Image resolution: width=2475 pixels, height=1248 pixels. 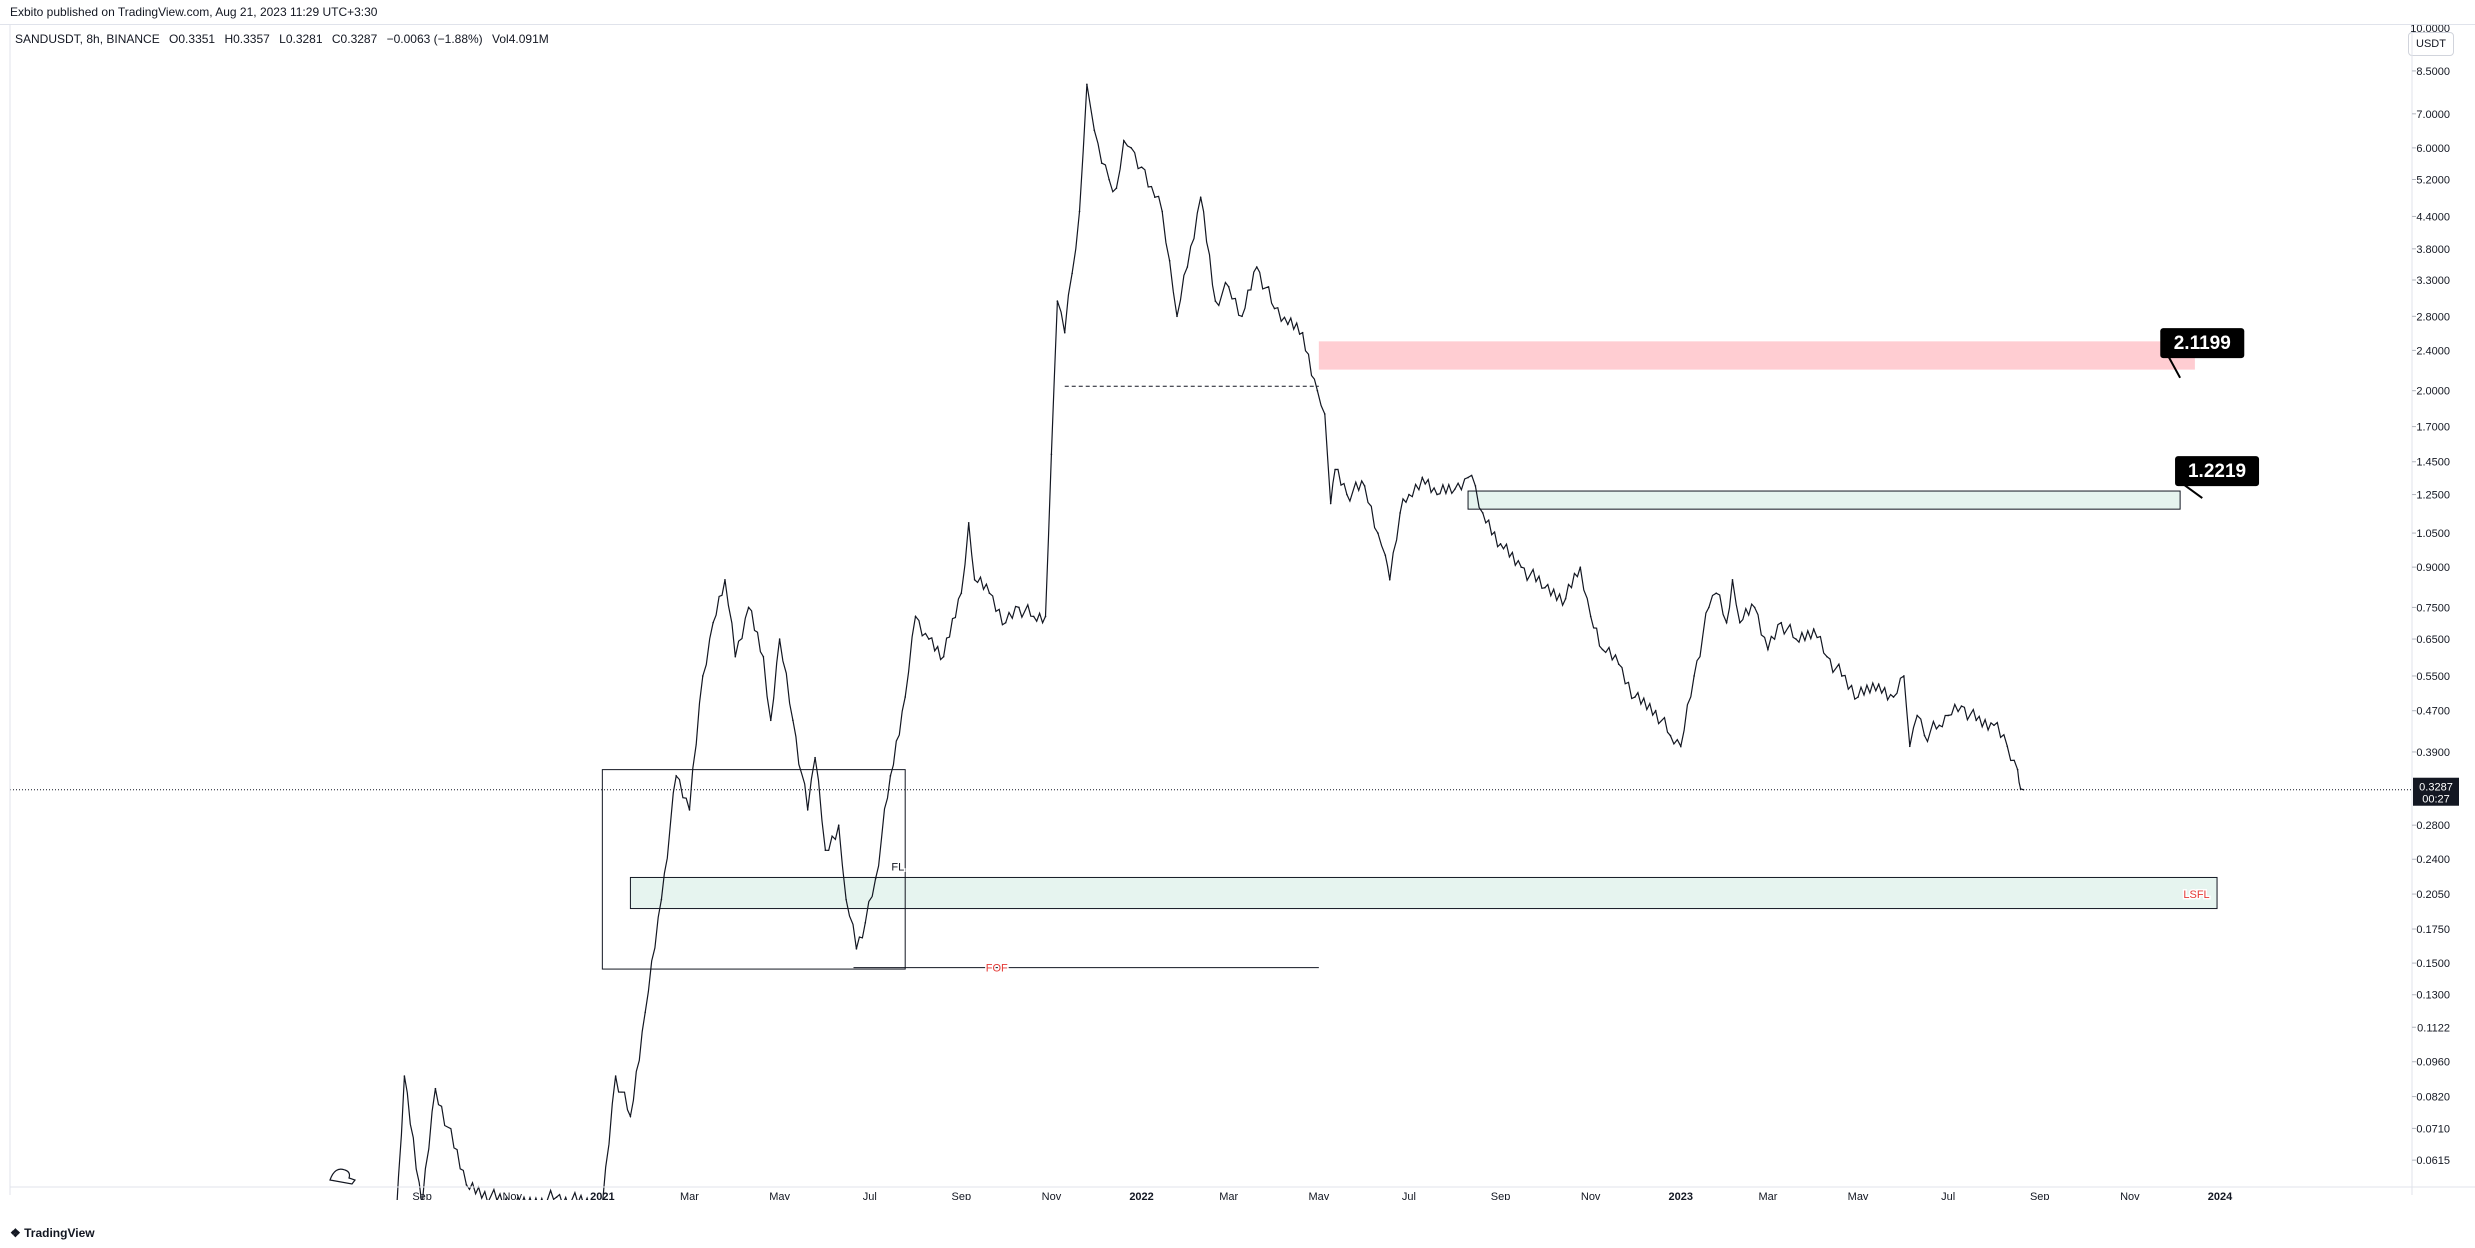 What do you see at coordinates (2436, 800) in the screenshot?
I see `countdown-label: 00:27` at bounding box center [2436, 800].